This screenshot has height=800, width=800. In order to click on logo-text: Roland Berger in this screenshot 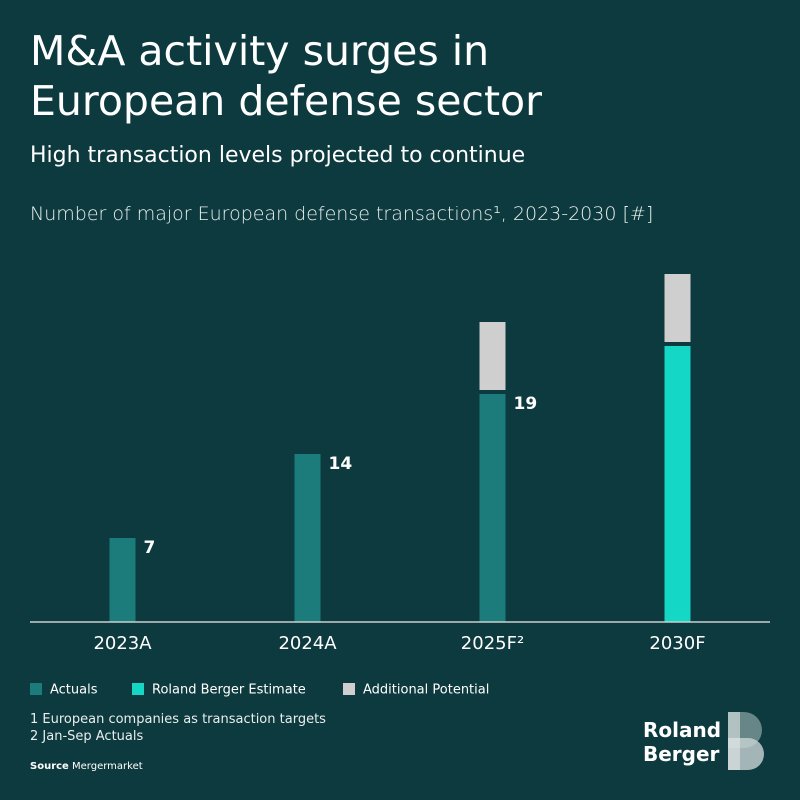, I will do `click(682, 742)`.